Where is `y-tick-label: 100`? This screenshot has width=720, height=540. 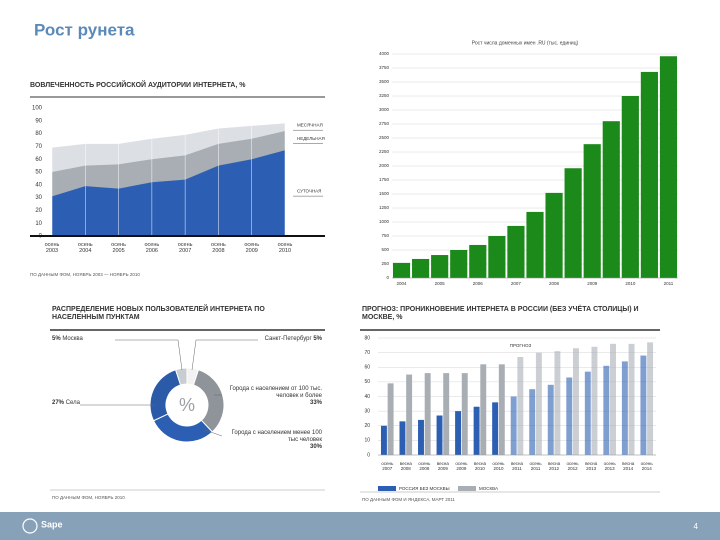 y-tick-label: 100 is located at coordinates (37, 109).